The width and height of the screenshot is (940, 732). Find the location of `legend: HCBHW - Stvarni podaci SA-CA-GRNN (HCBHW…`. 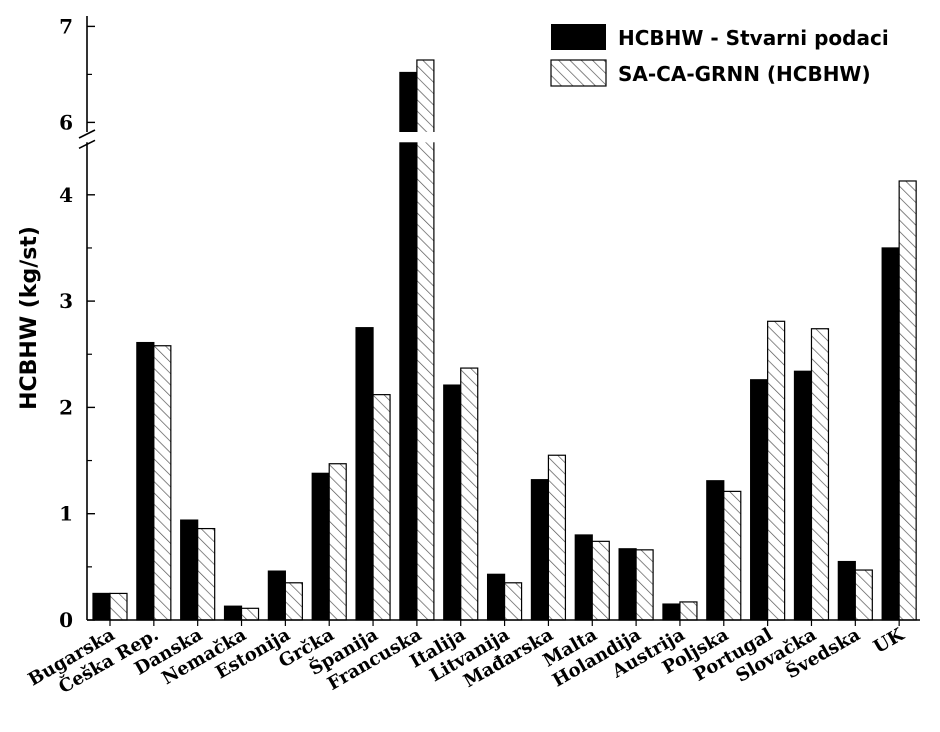

legend: HCBHW - Stvarni podaci SA-CA-GRNN (HCBHW… is located at coordinates (719, 55).